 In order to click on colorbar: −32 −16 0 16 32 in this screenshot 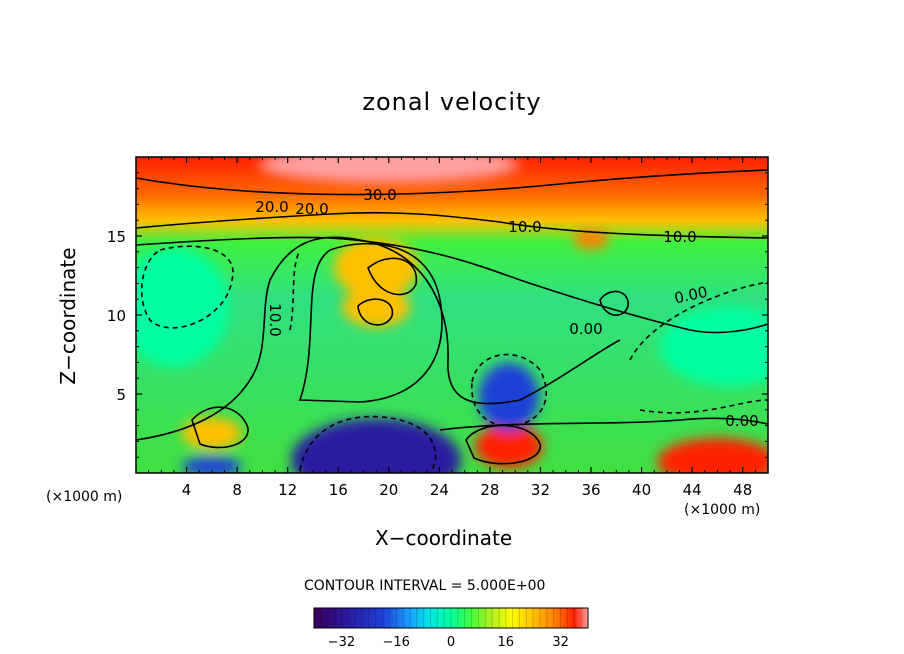, I will do `click(451, 628)`.